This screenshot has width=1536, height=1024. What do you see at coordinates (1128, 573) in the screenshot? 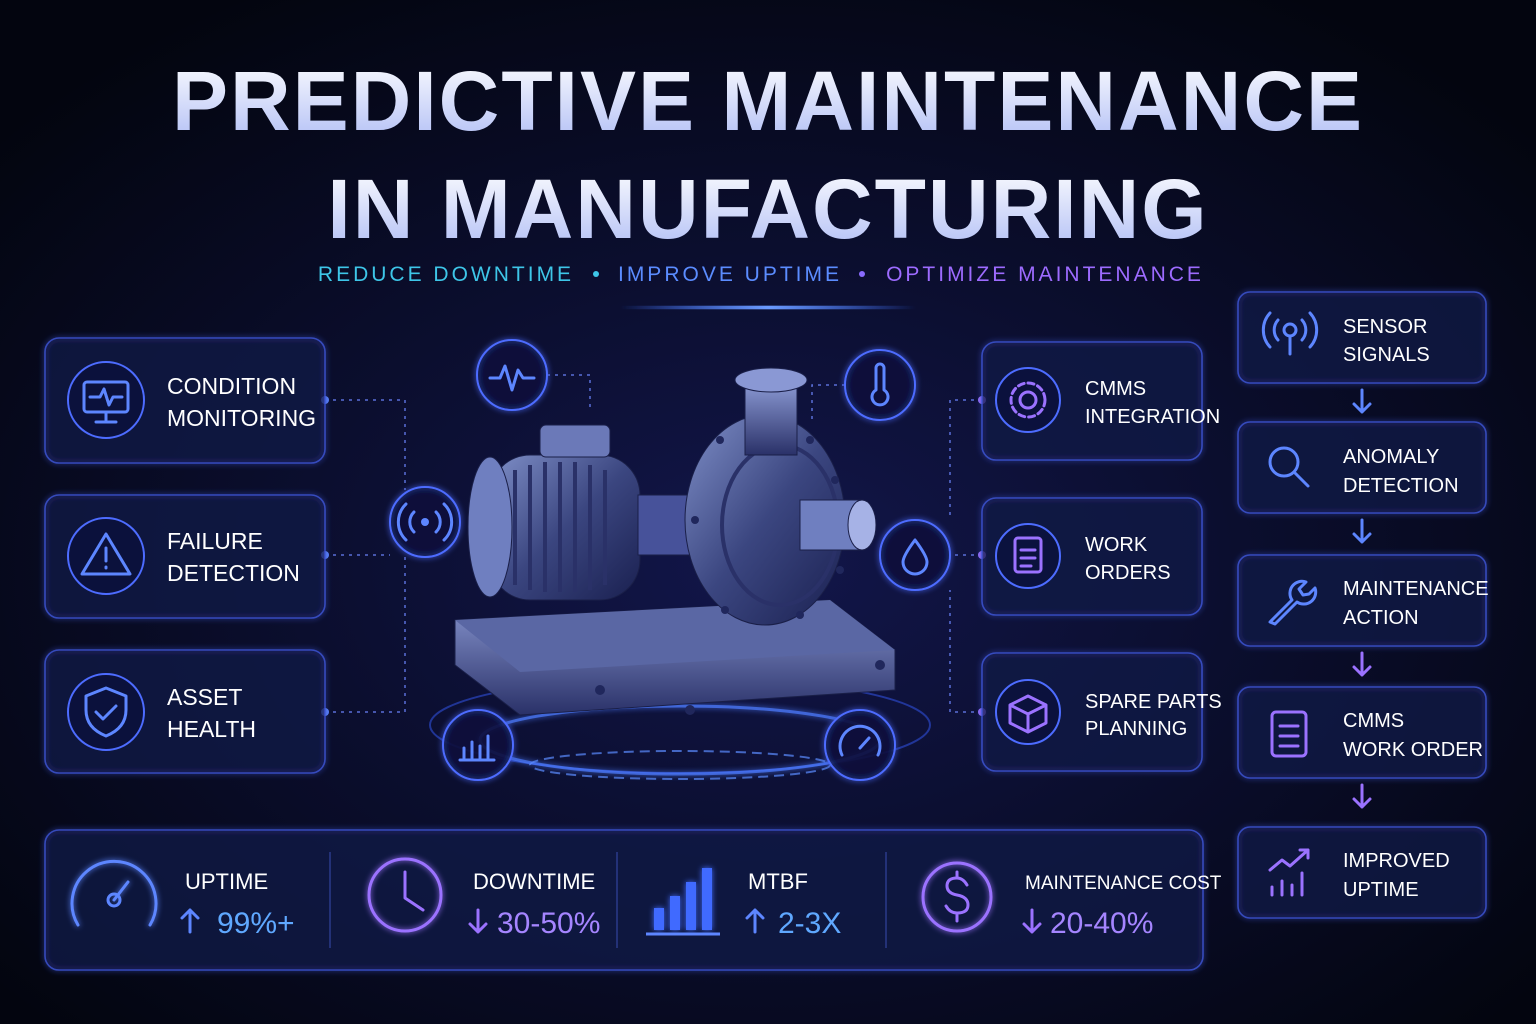
I see `card-label: ORDERS` at bounding box center [1128, 573].